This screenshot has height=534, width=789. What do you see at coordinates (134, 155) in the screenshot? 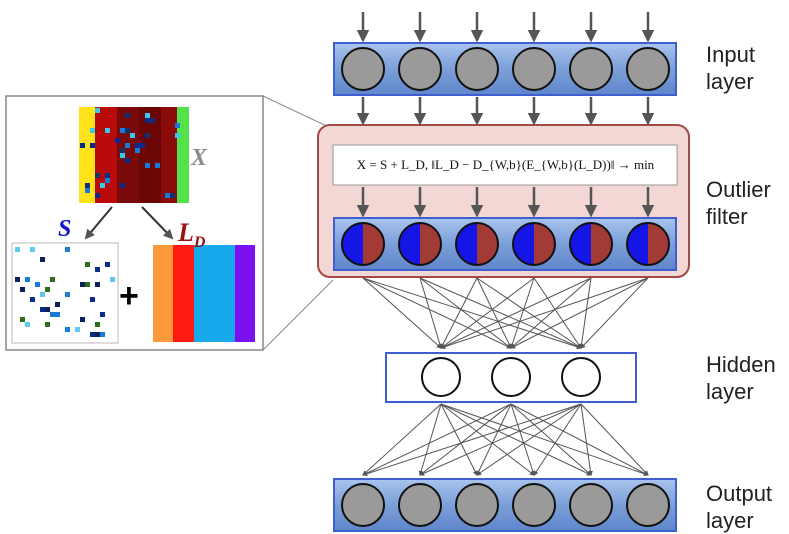
I see `x-matrix-image` at bounding box center [134, 155].